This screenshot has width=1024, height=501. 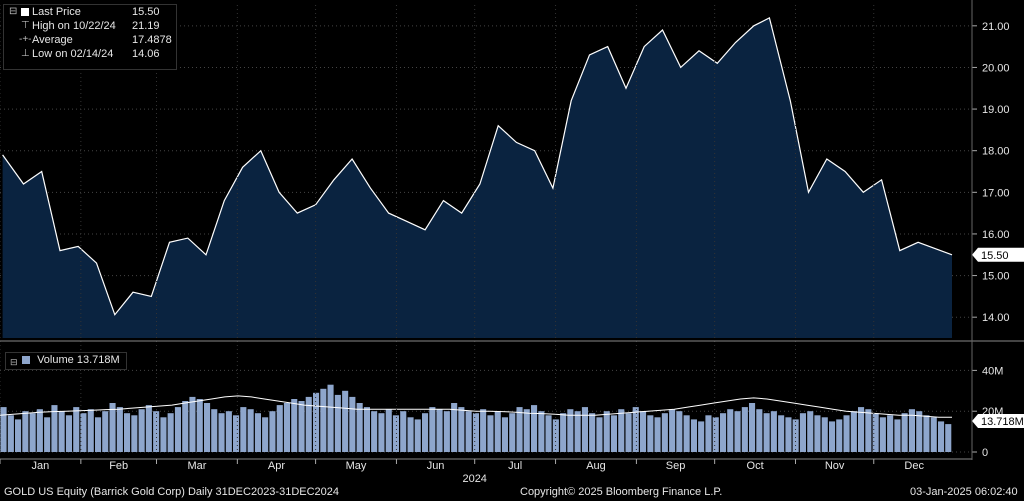 What do you see at coordinates (26, 360) in the screenshot?
I see `volume-swatch` at bounding box center [26, 360].